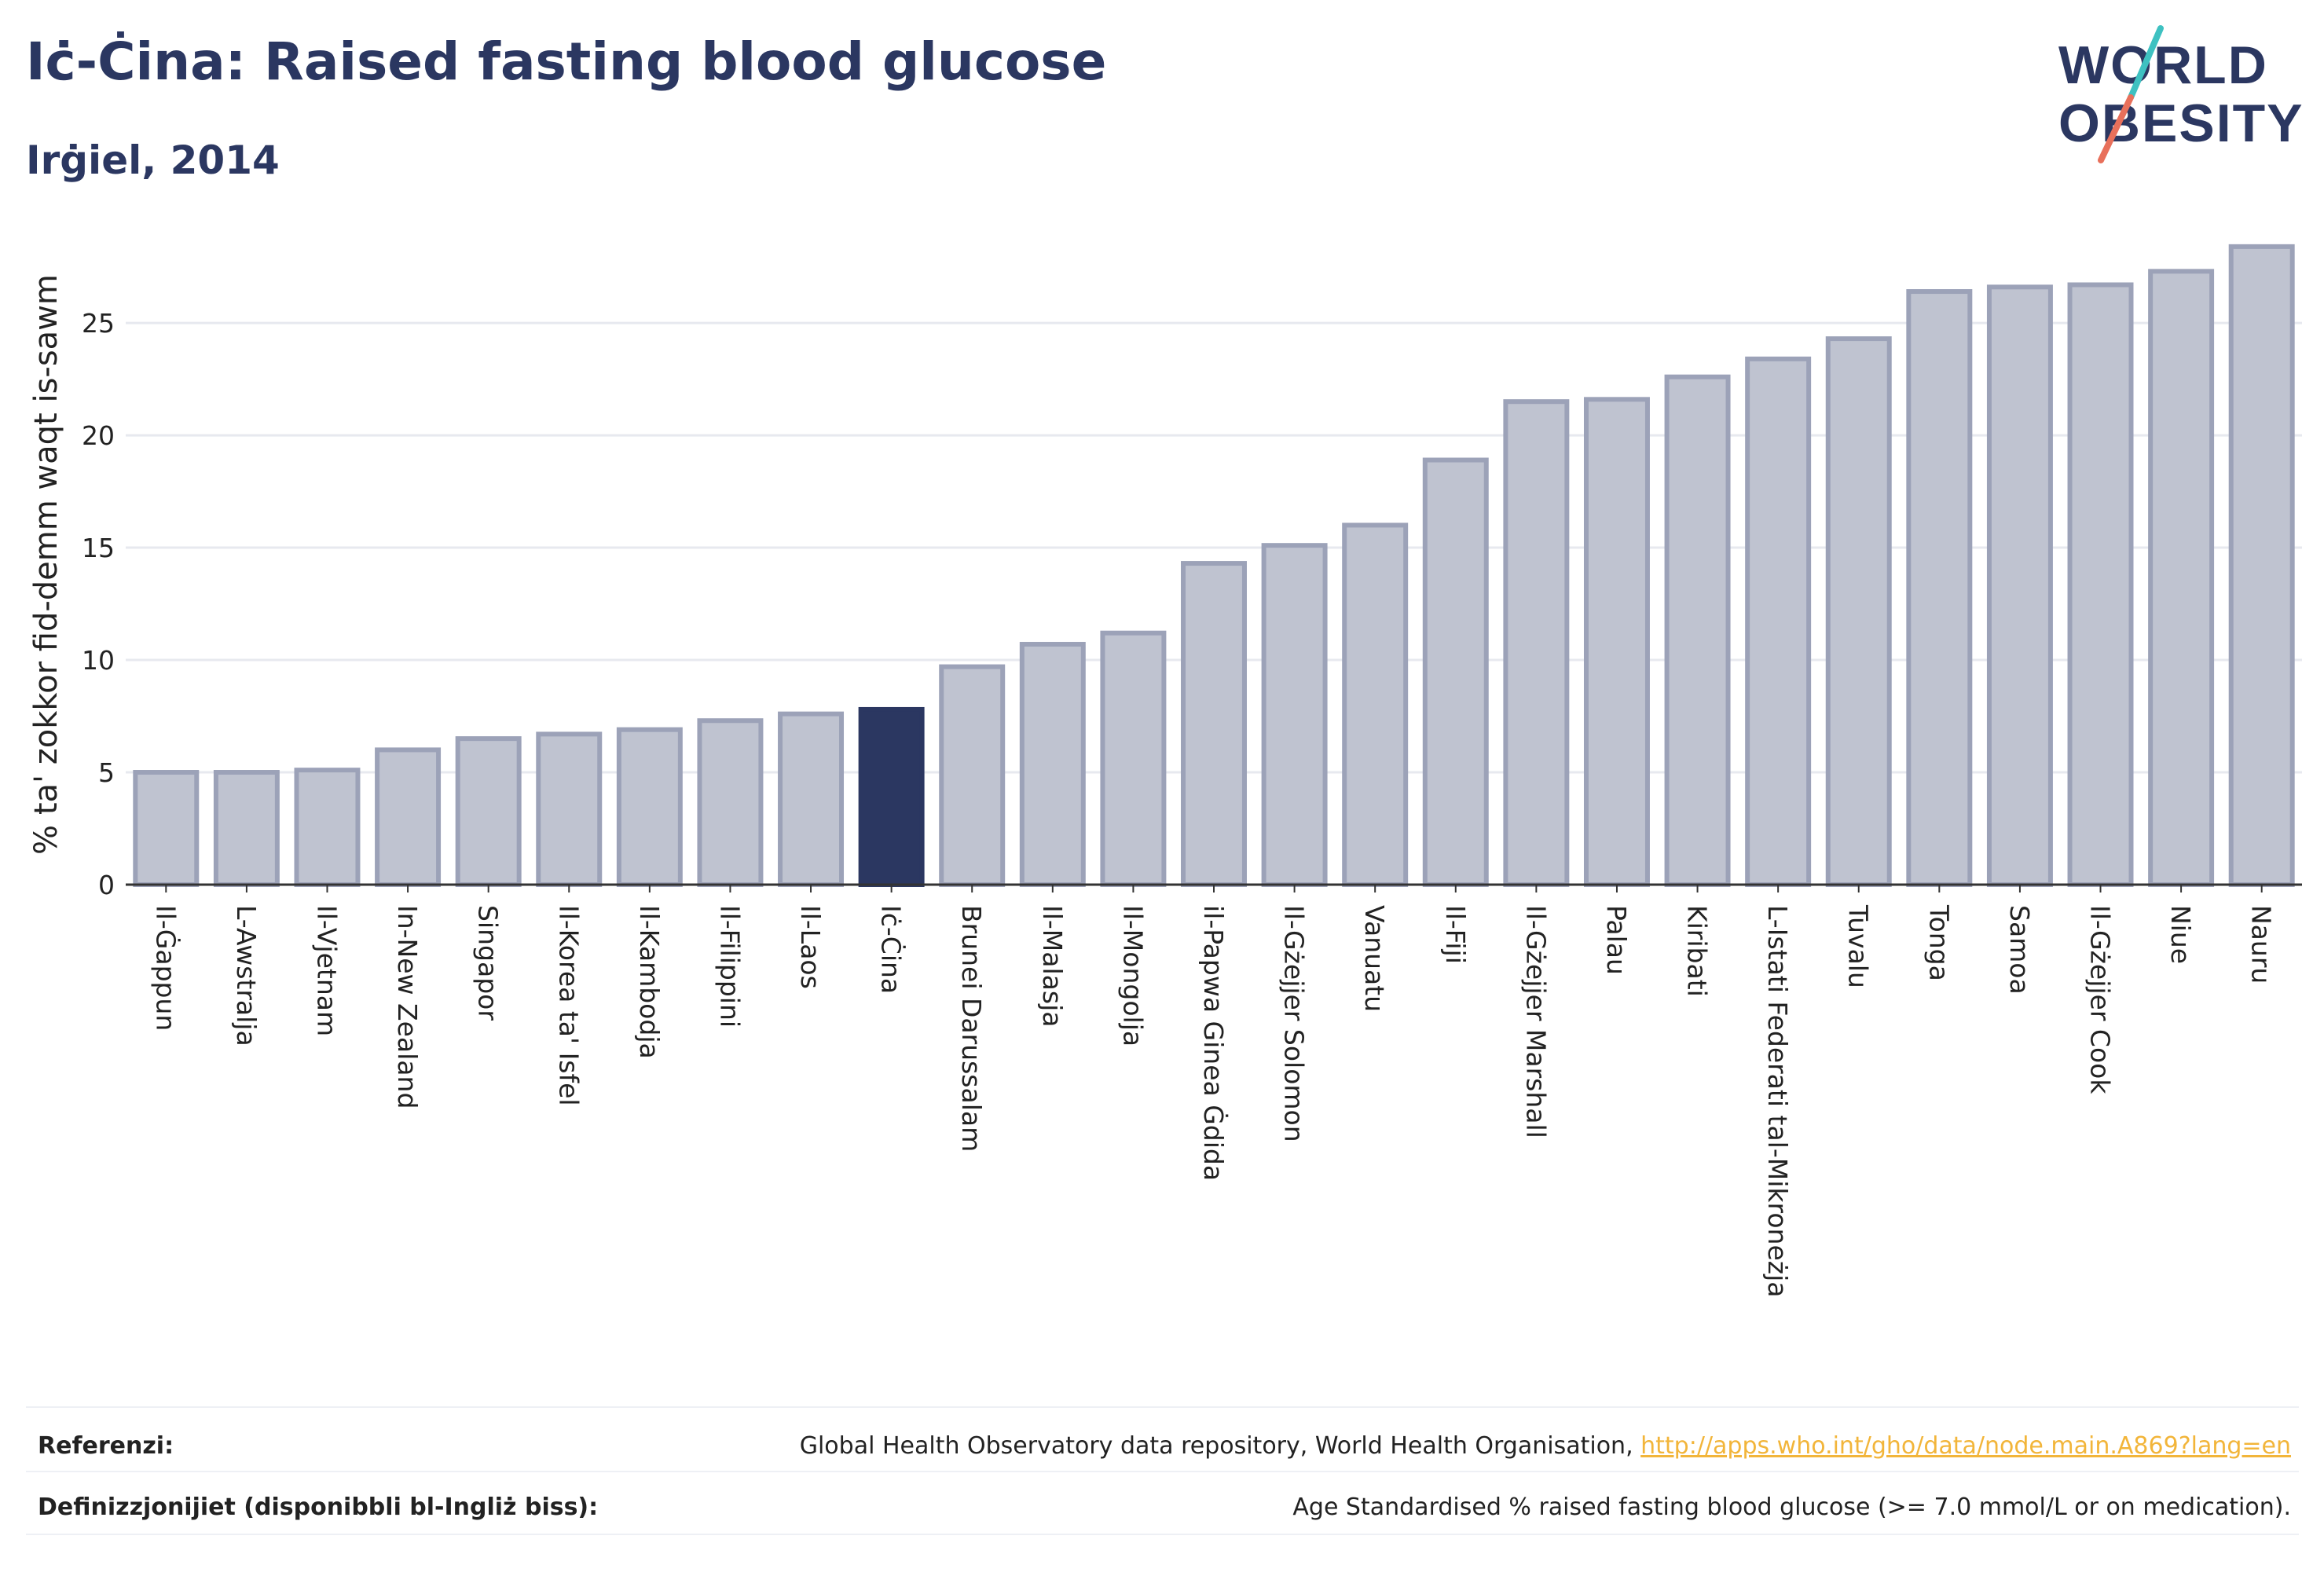 Image resolution: width=2324 pixels, height=1576 pixels. What do you see at coordinates (1162, 1534) in the screenshot?
I see `footer-divider-bottom` at bounding box center [1162, 1534].